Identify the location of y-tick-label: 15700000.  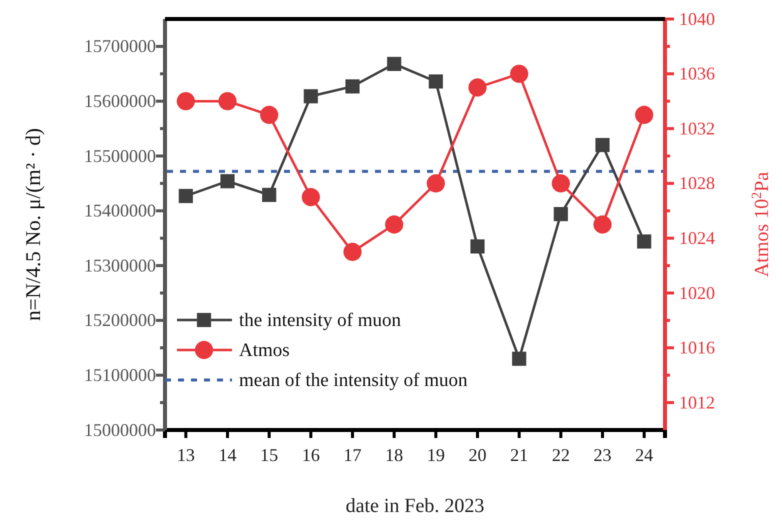
(120, 46).